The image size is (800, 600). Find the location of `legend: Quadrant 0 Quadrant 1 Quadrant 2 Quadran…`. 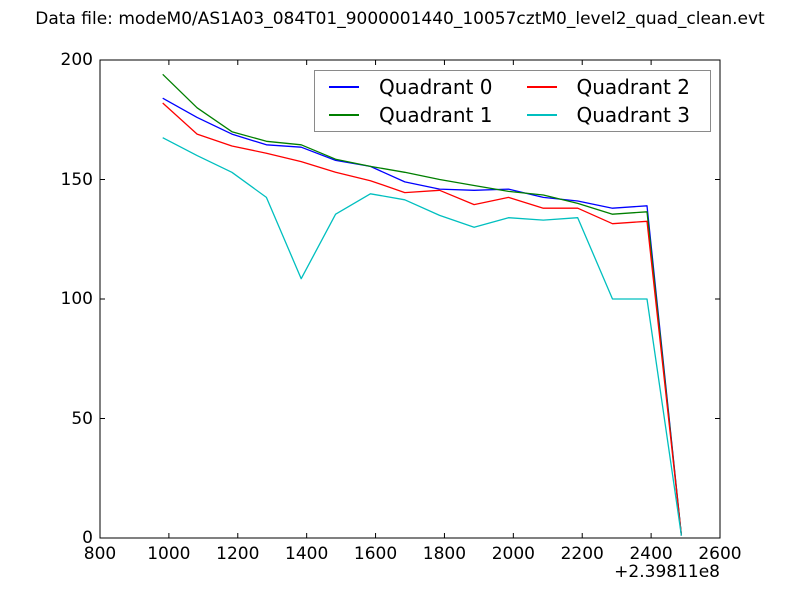

legend: Quadrant 0 Quadrant 1 Quadrant 2 Quadran… is located at coordinates (512, 101).